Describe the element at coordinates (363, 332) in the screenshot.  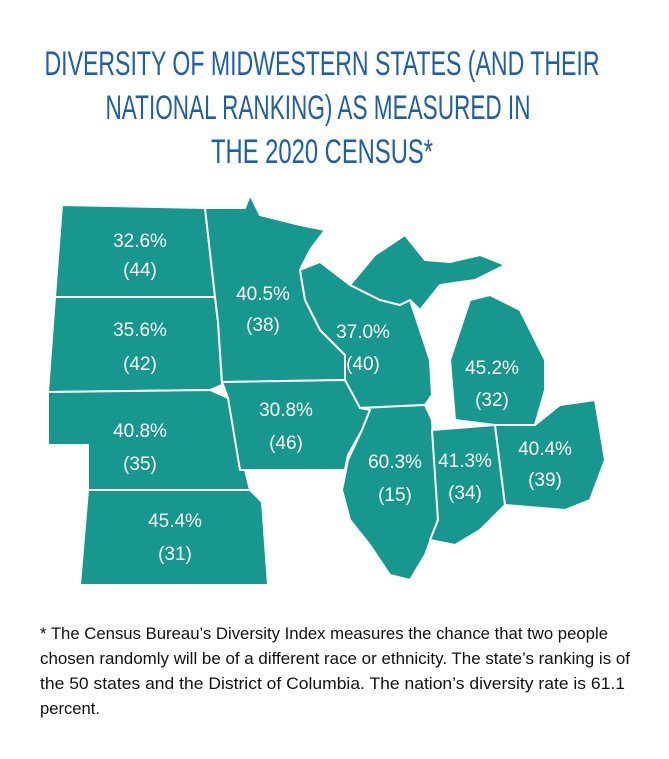
I see `state-value: 37.0%` at that location.